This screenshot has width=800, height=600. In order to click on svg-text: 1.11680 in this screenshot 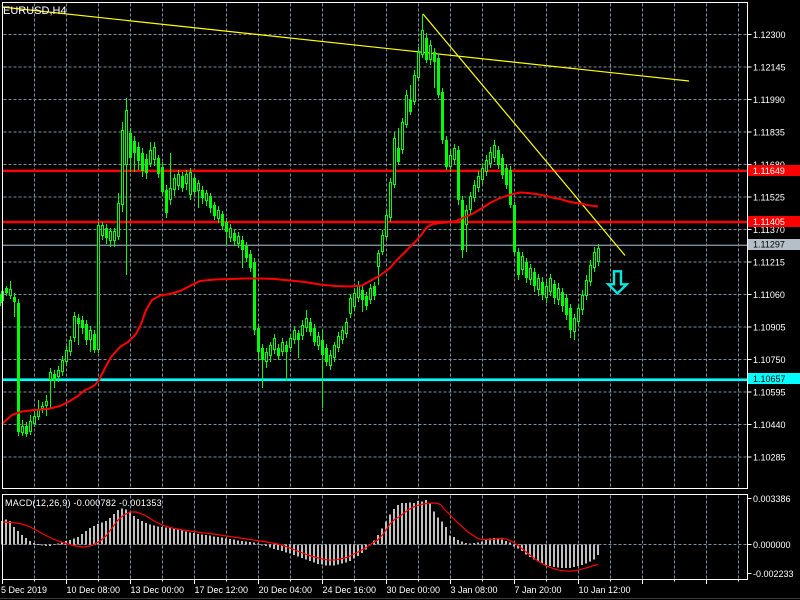, I will do `click(769, 165)`.